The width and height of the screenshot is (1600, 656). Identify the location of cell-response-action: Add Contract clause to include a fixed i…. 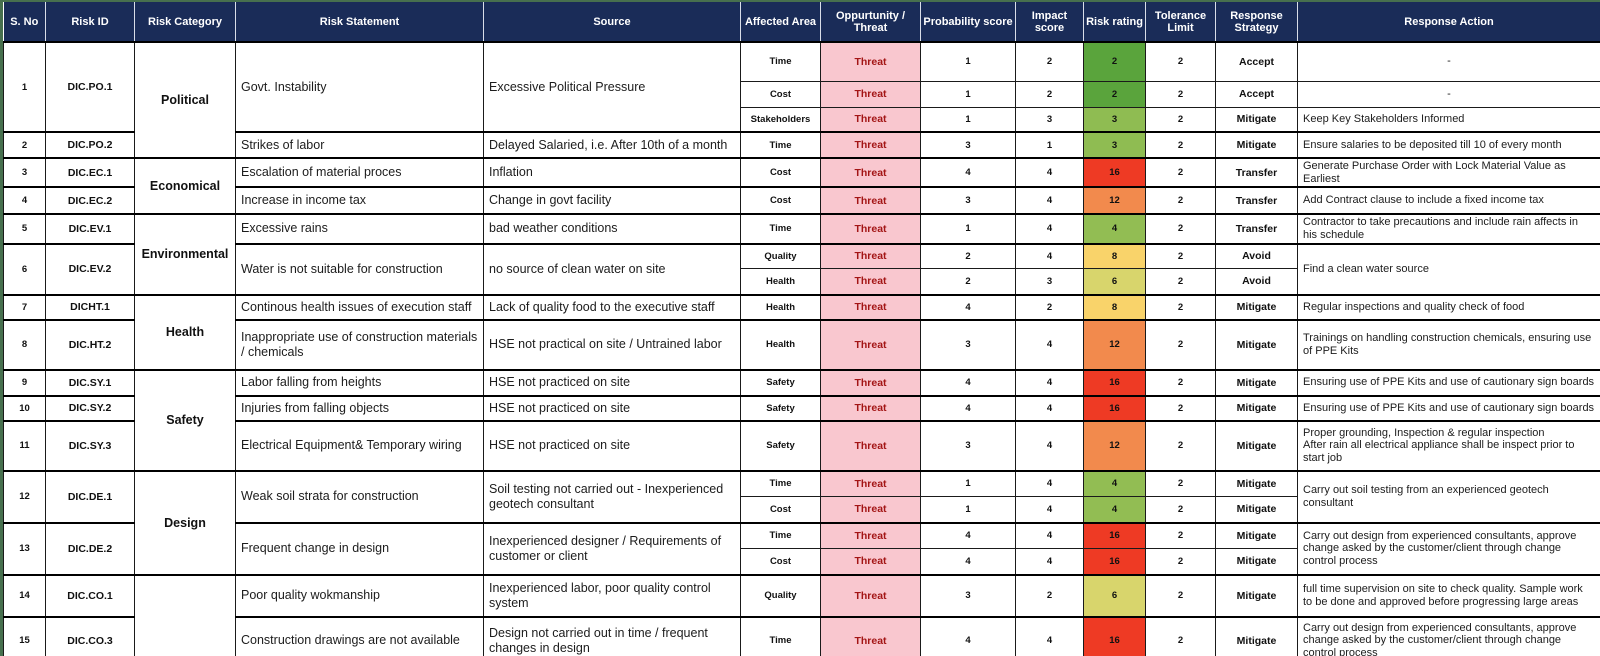
(1448, 200).